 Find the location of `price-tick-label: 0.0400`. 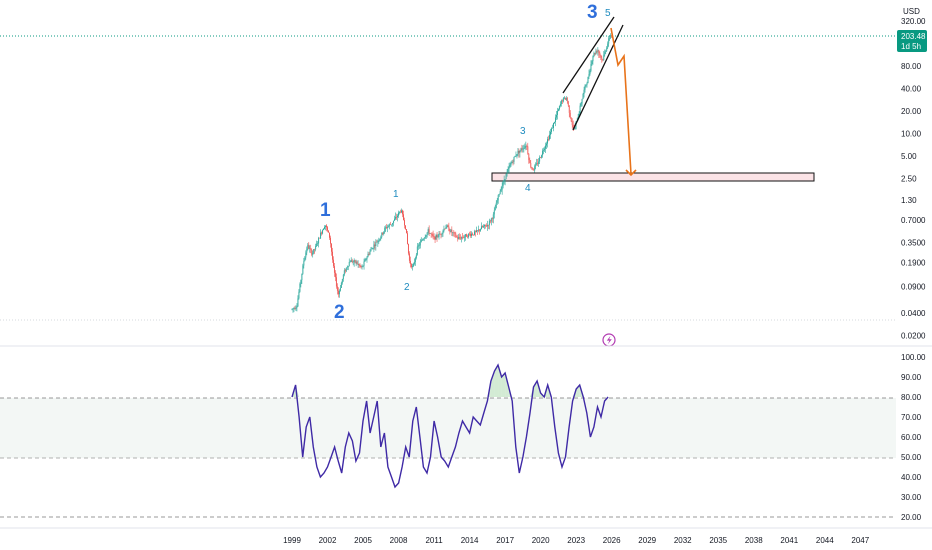

price-tick-label: 0.0400 is located at coordinates (913, 313).